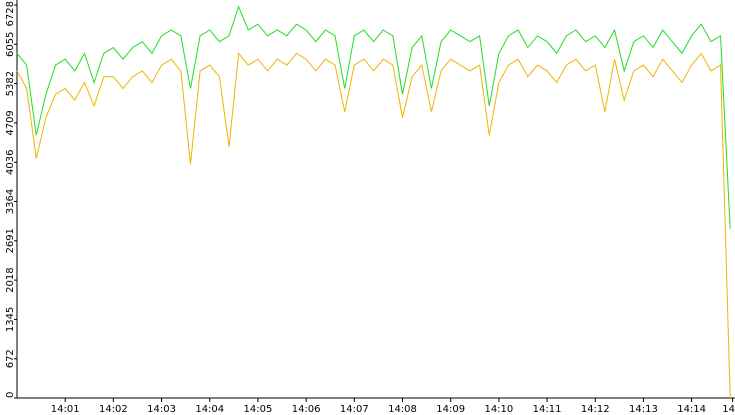 The height and width of the screenshot is (415, 735). I want to click on x-tick-label: 14:07, so click(354, 409).